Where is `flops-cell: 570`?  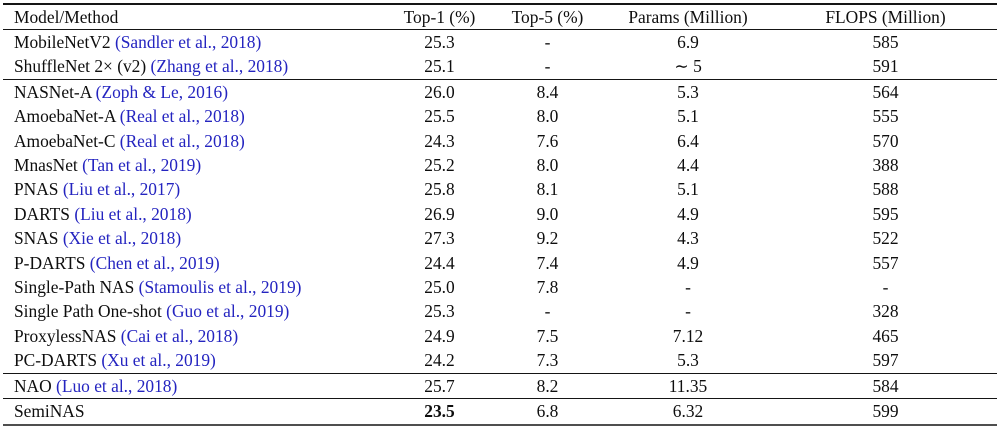 flops-cell: 570 is located at coordinates (885, 140).